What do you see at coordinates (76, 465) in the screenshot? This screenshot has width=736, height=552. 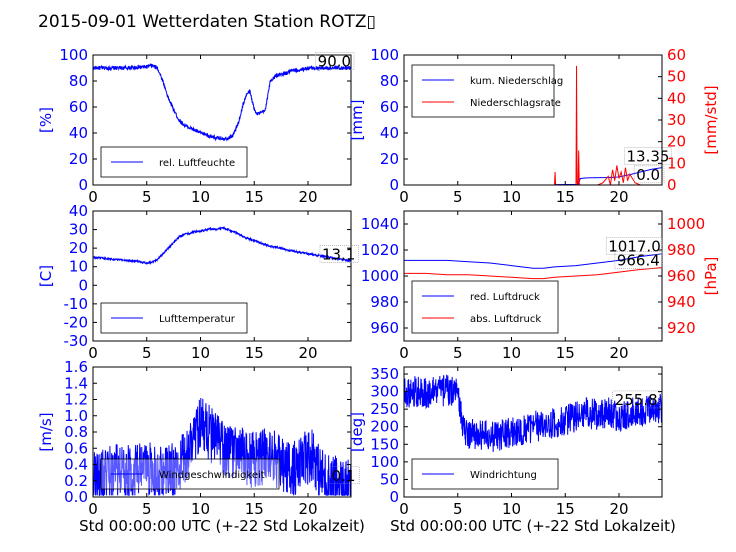 I see `y-tick-label: 0.4` at bounding box center [76, 465].